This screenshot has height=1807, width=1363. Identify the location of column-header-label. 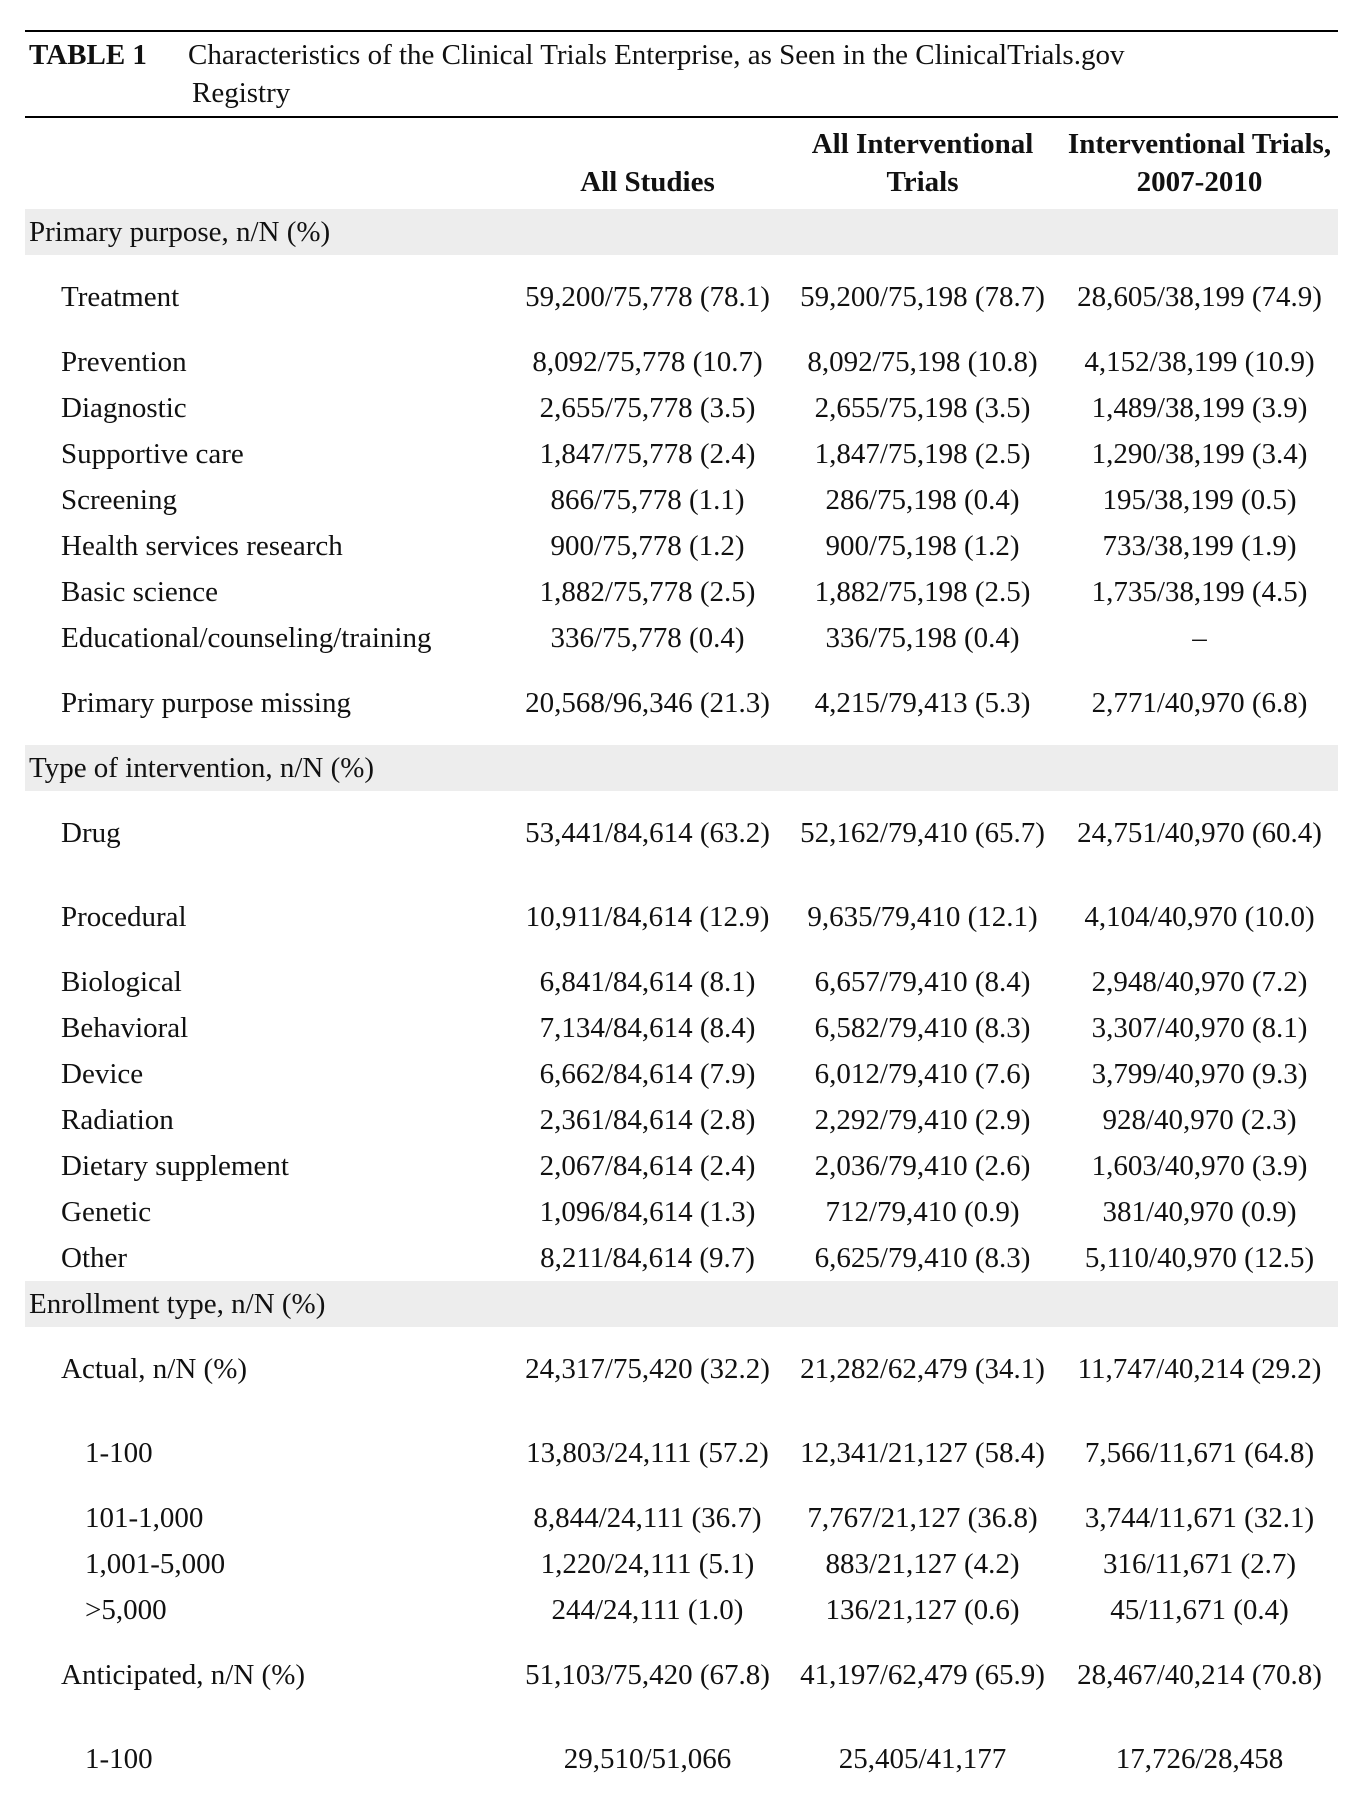
(268, 163).